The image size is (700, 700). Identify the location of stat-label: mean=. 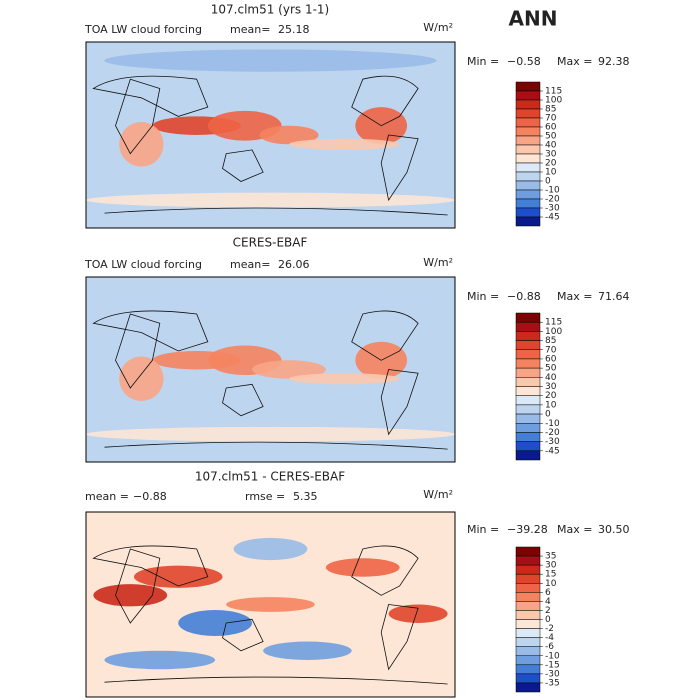
(250, 29).